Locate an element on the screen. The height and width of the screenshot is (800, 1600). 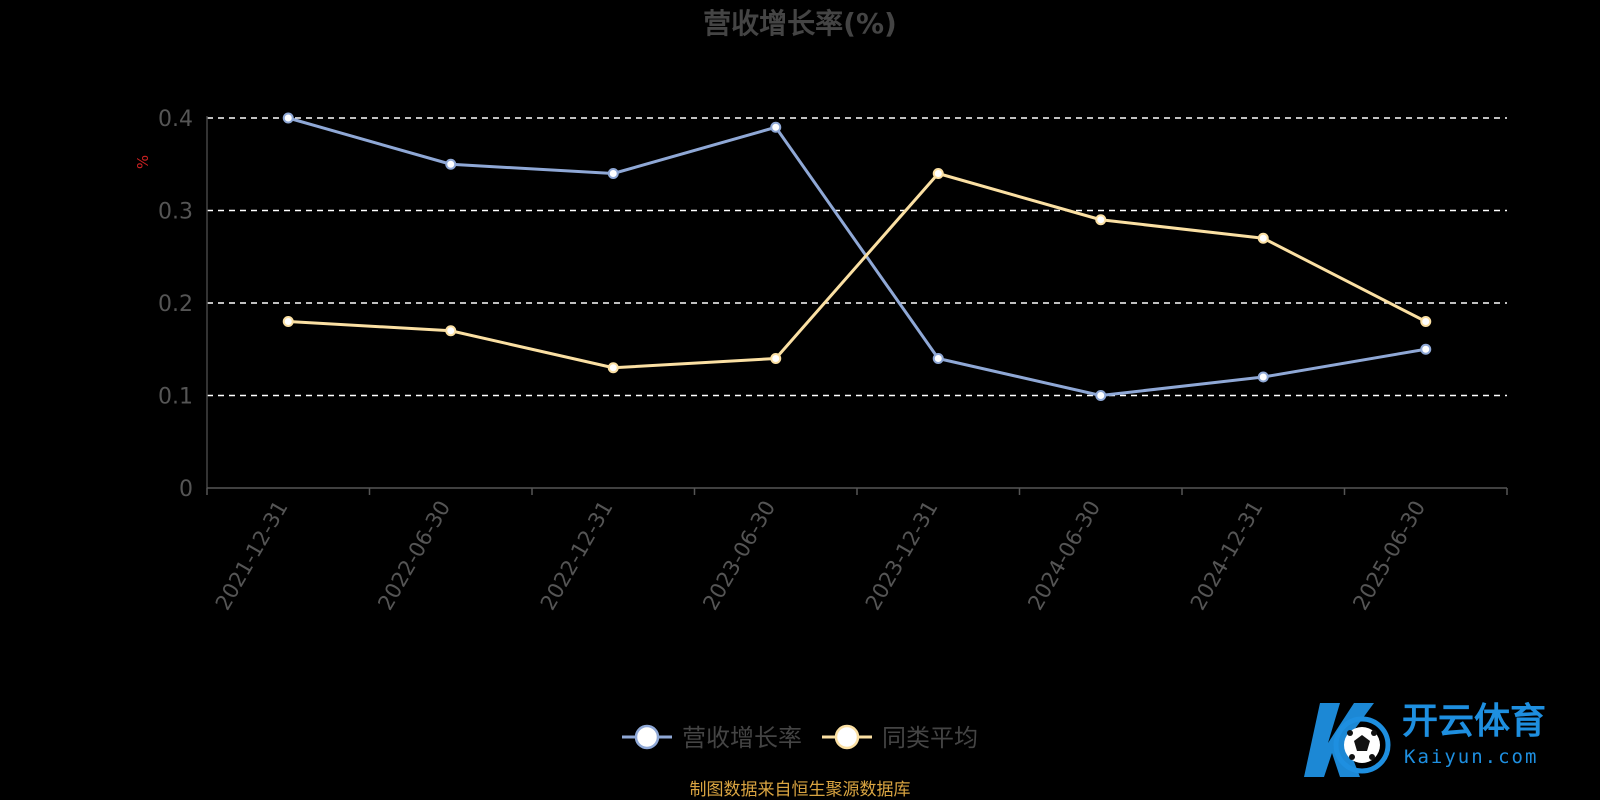
x-tick-label: 2025-06-30 is located at coordinates (1389, 556).